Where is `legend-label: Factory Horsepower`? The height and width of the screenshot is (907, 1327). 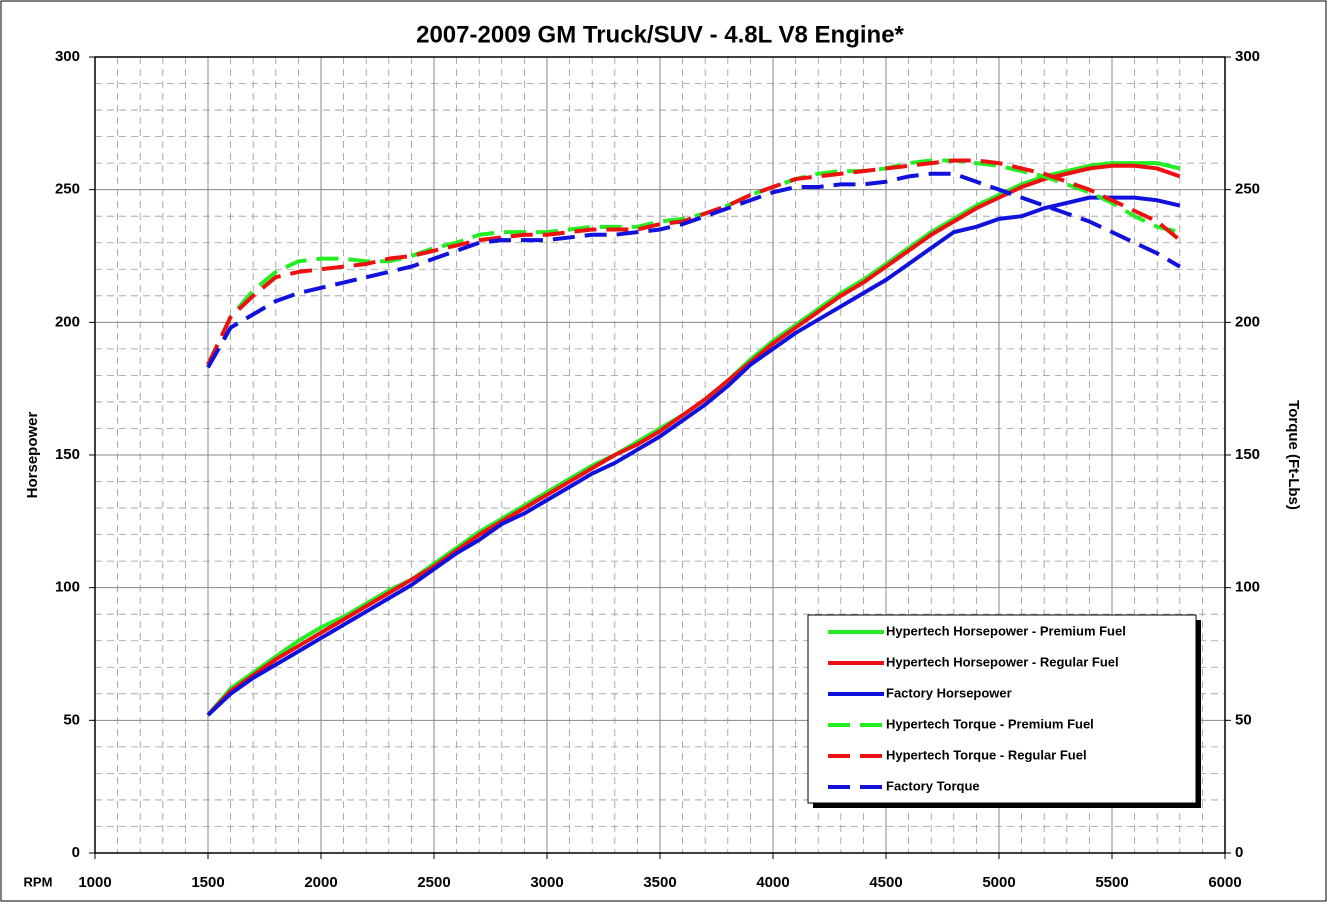
legend-label: Factory Horsepower is located at coordinates (949, 692).